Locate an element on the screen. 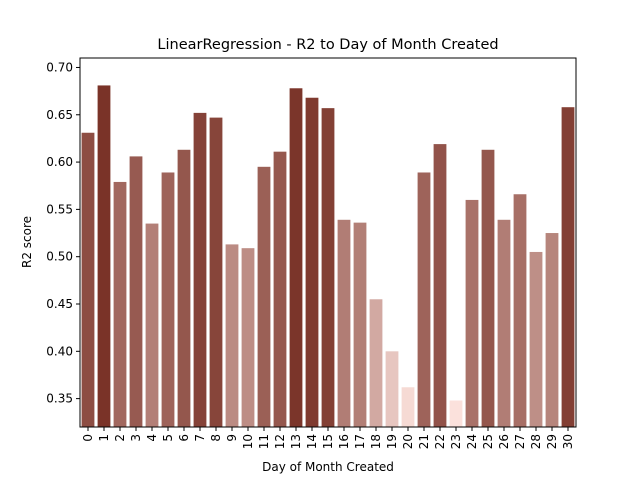 The width and height of the screenshot is (640, 480). x-tick-label: 10 is located at coordinates (248, 441).